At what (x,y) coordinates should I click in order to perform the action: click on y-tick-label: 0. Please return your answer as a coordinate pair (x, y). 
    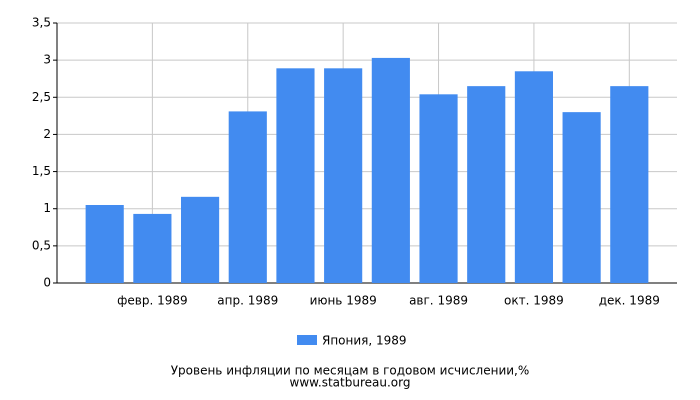
    Looking at the image, I should click on (47, 283).